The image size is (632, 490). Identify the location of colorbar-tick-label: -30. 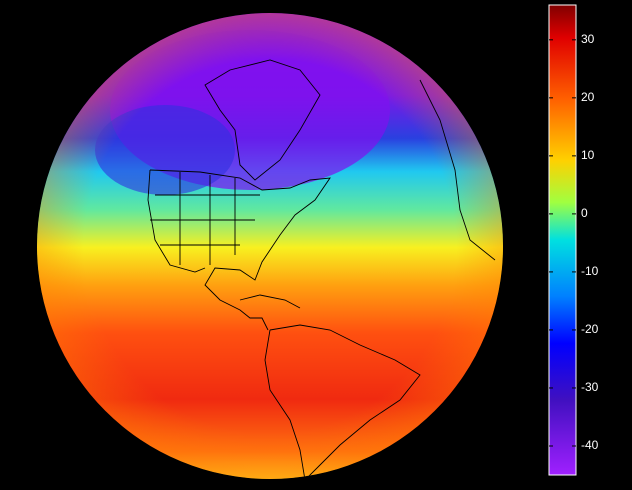
(590, 387).